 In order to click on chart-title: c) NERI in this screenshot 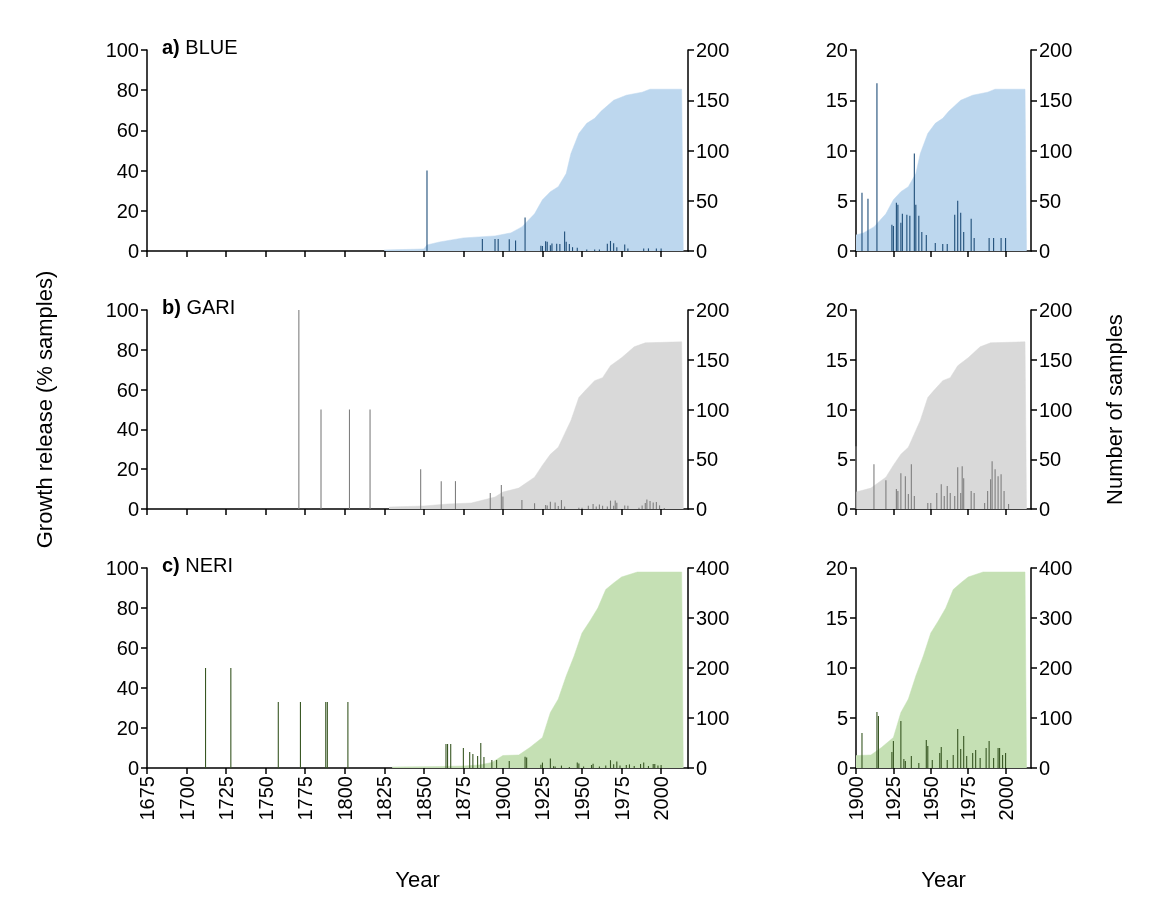, I will do `click(198, 565)`.